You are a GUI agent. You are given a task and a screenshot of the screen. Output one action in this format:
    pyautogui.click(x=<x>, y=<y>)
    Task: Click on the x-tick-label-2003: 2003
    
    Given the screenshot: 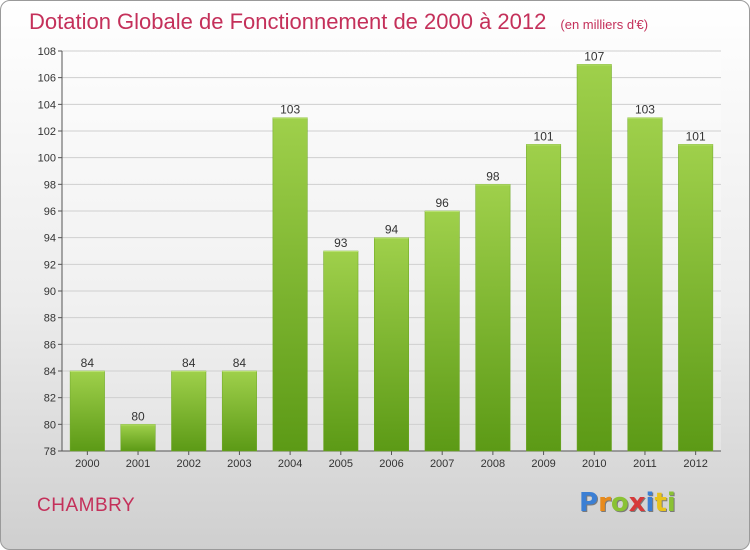 What is the action you would take?
    pyautogui.click(x=239, y=464)
    